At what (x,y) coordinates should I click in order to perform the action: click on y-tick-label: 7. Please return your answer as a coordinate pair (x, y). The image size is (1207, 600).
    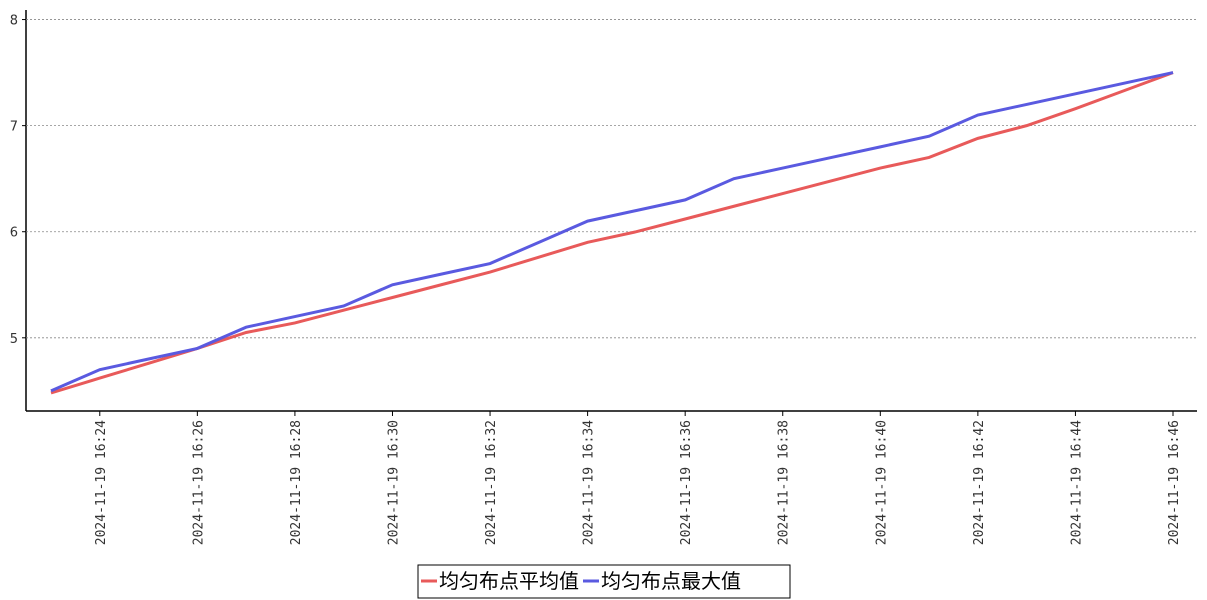
    Looking at the image, I should click on (14, 127).